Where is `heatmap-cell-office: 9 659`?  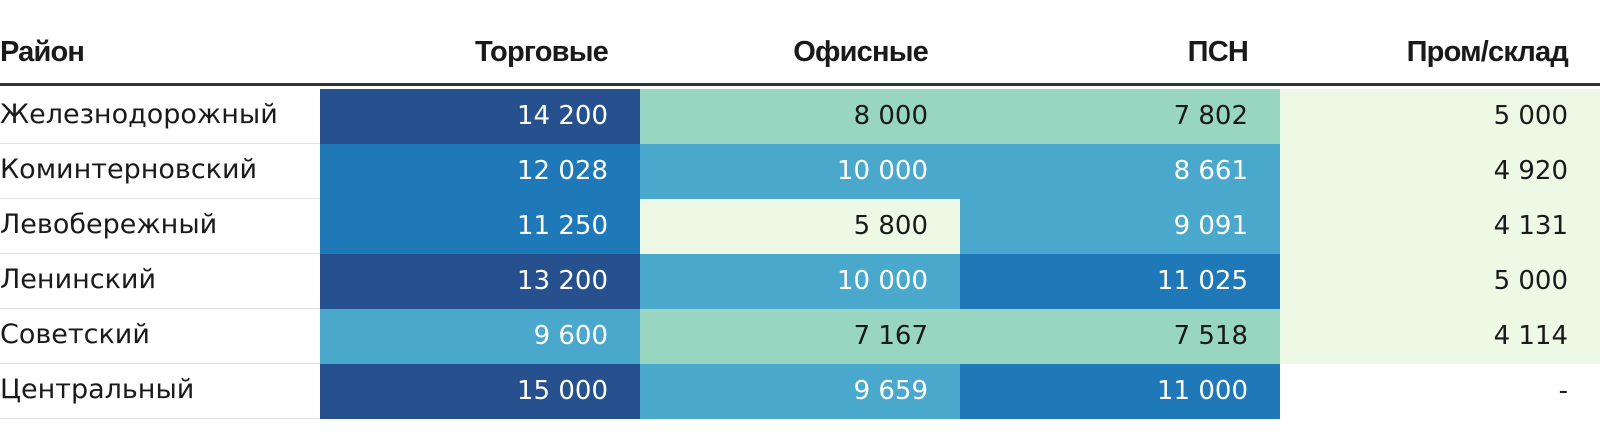 heatmap-cell-office: 9 659 is located at coordinates (800, 391).